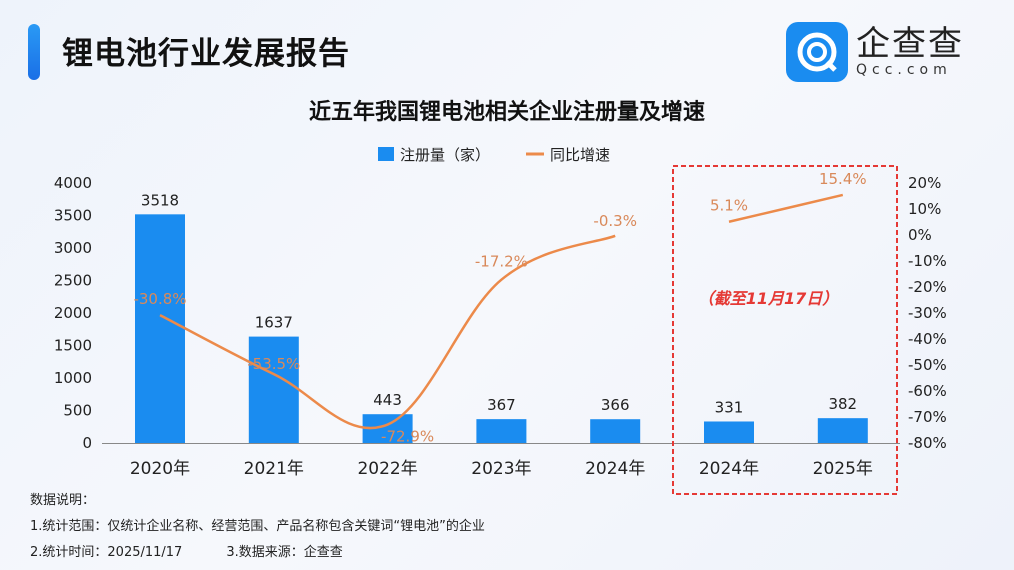  Describe the element at coordinates (817, 52) in the screenshot. I see `qcc-logo-icon` at that location.